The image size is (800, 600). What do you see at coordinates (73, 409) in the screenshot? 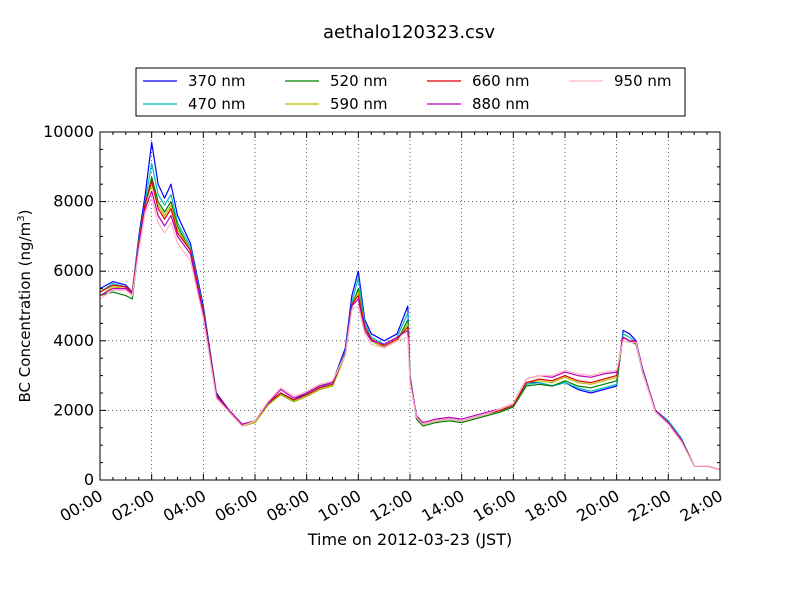
I see `y-tick-label: 2000` at bounding box center [73, 409].